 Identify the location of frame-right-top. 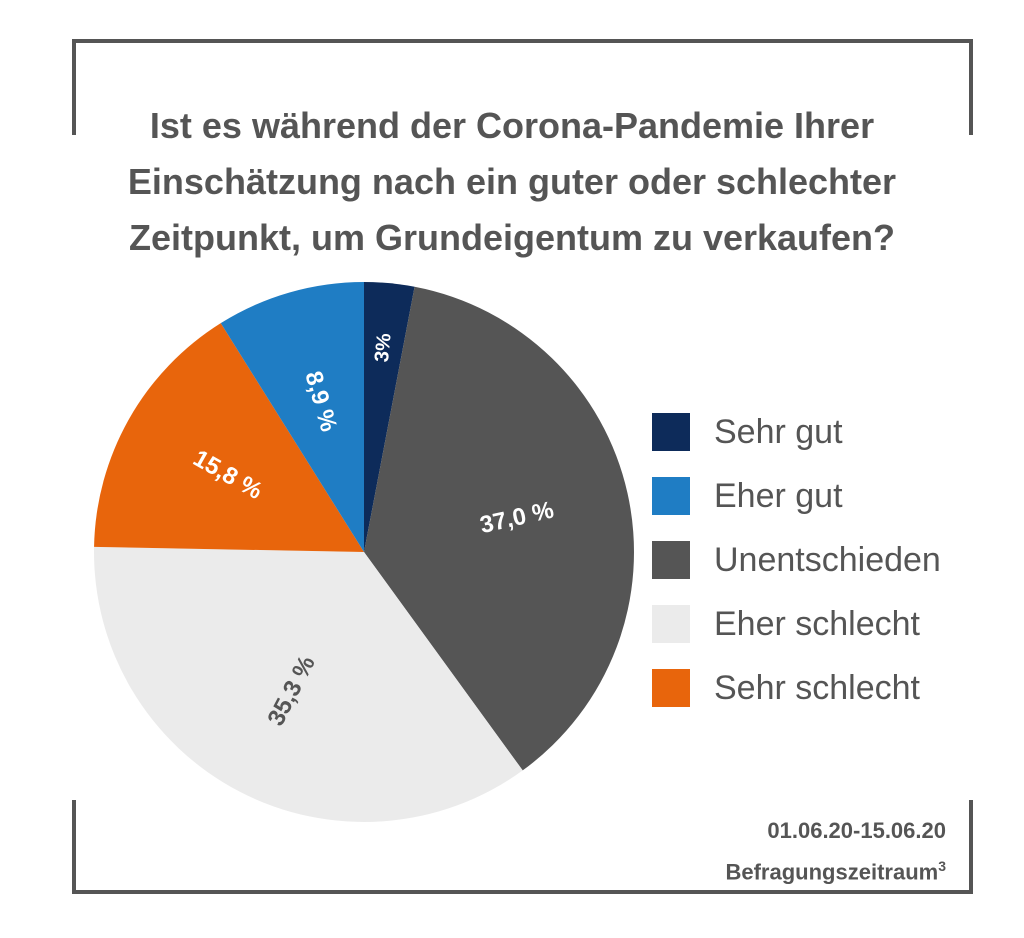
(971, 87).